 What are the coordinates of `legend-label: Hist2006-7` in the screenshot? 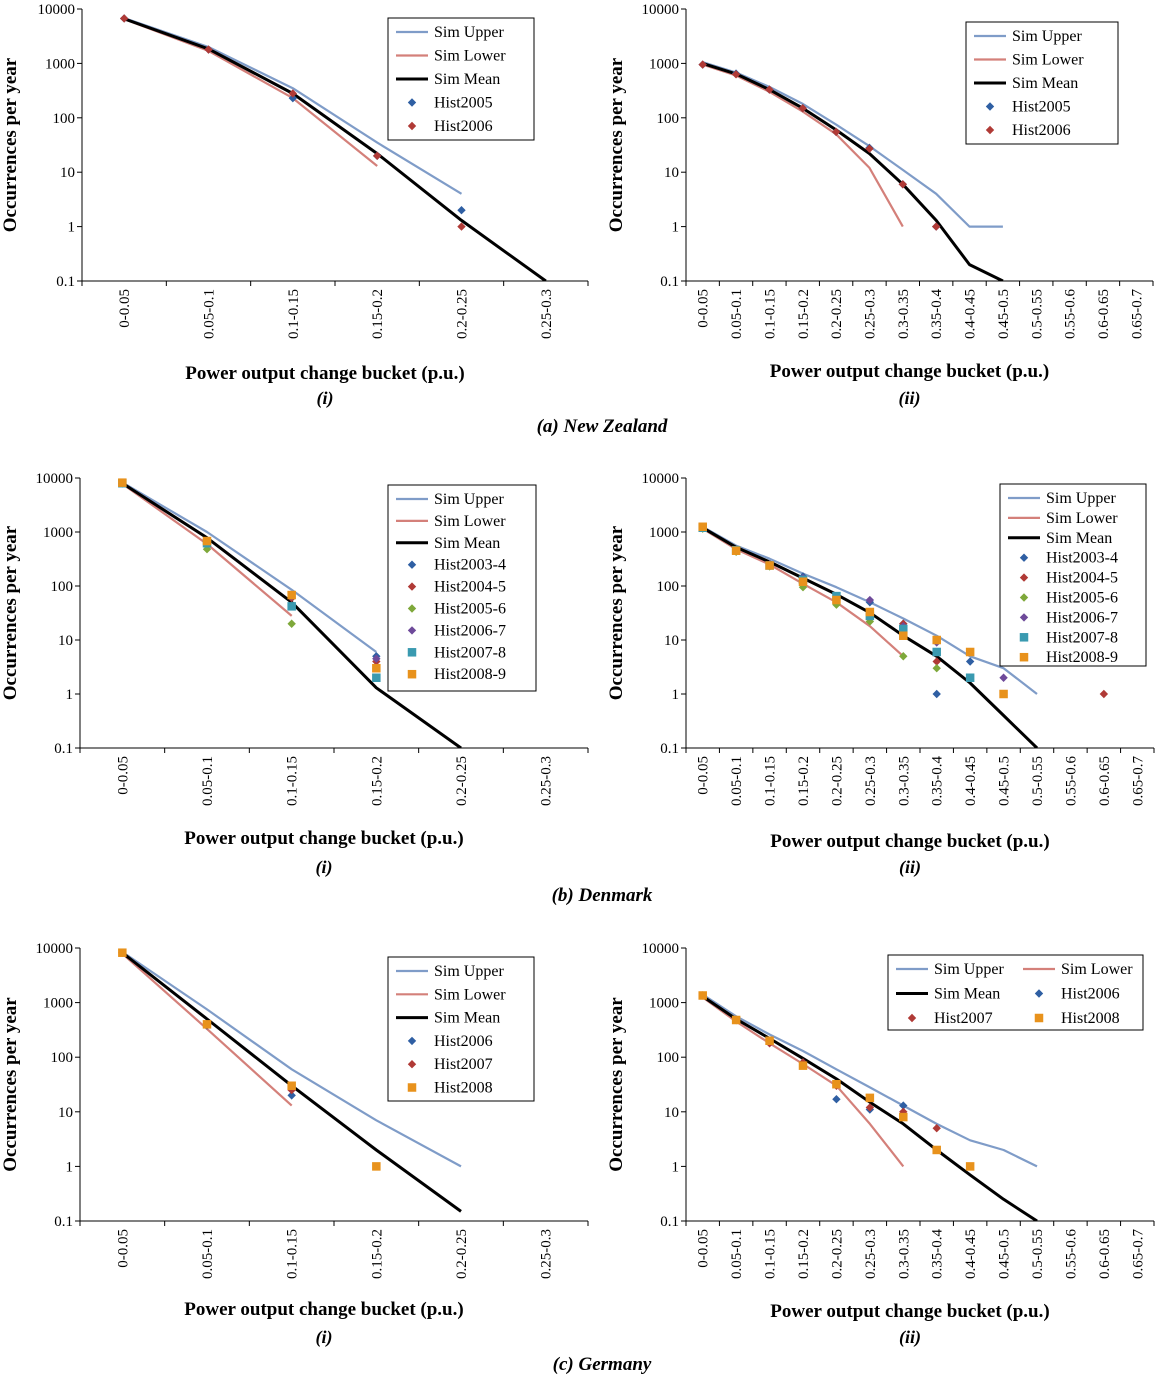 It's located at (1082, 617).